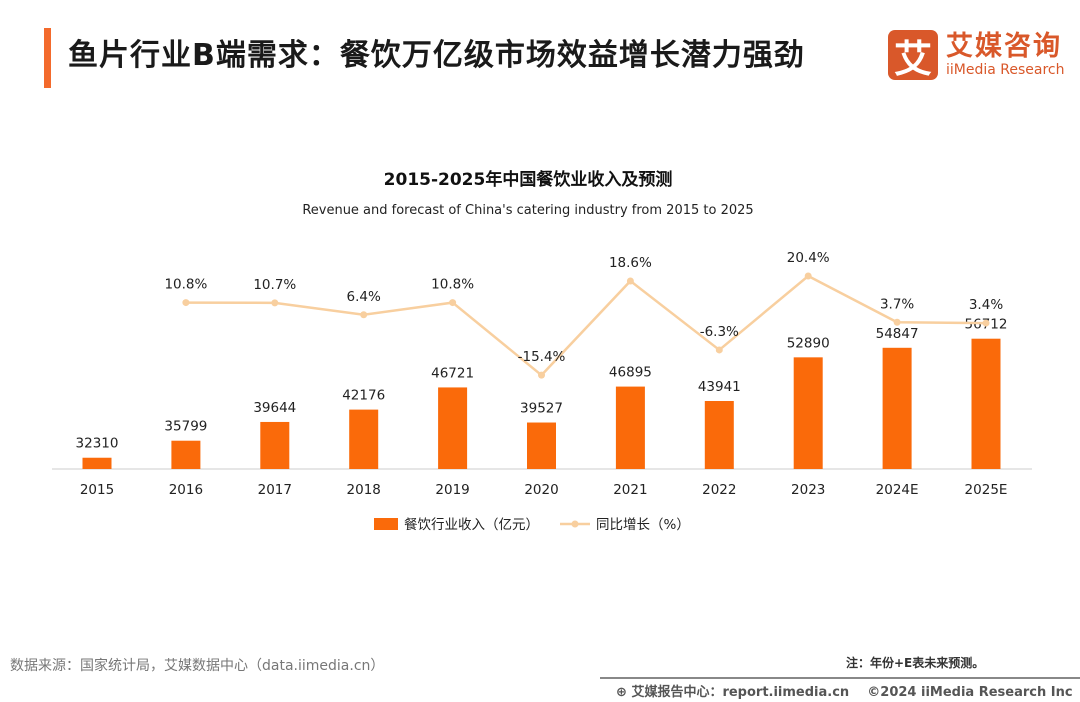  Describe the element at coordinates (986, 305) in the screenshot. I see `growth-value-label: 3.4%` at that location.